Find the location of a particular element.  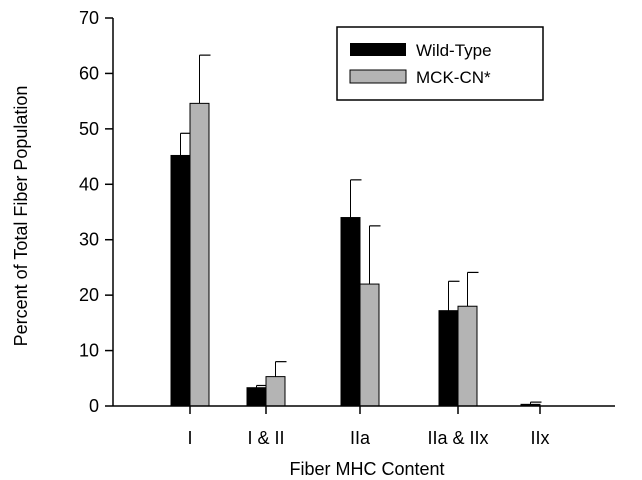

y-axis-title: Percent of Total Fiber Population is located at coordinates (21, 216).